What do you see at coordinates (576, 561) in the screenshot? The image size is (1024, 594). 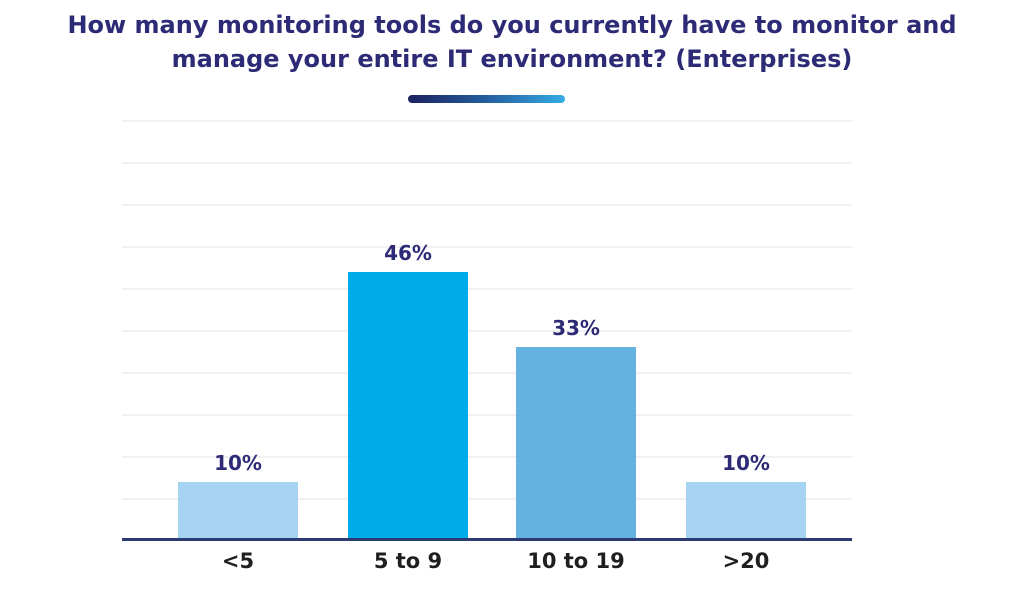 I see `bar-category-label: 10 to 19` at bounding box center [576, 561].